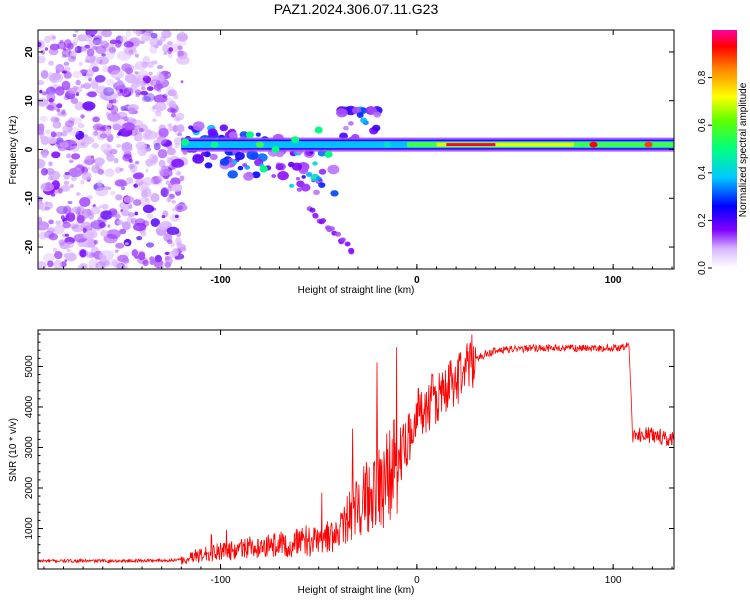  I want to click on y-tick-label: 5000, so click(29, 366).